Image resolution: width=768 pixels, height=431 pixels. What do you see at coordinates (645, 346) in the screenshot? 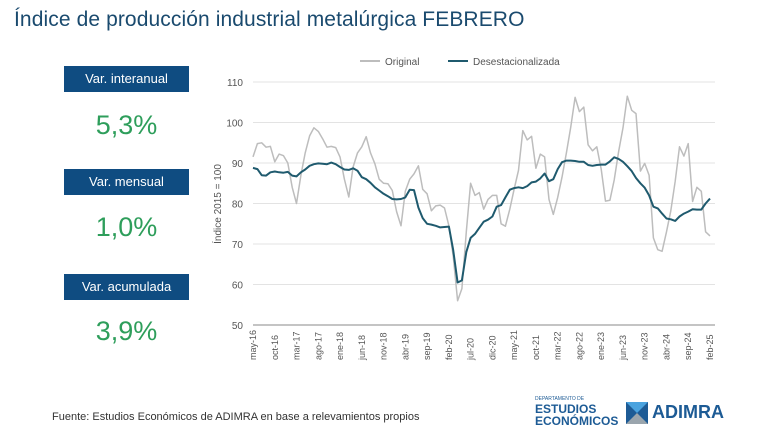
I see `x-tick-label: nov-23` at bounding box center [645, 346].